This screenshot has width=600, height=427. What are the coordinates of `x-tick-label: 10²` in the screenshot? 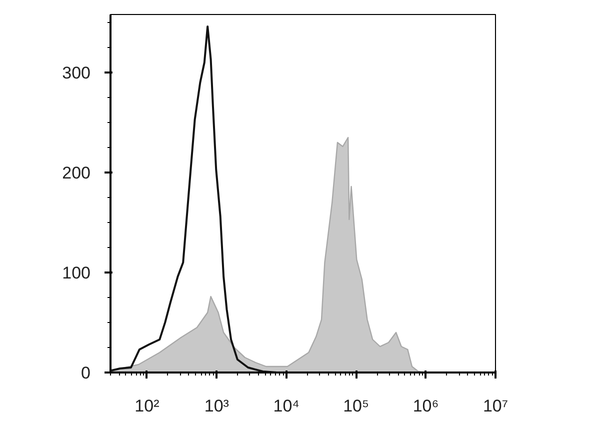 It's located at (147, 406).